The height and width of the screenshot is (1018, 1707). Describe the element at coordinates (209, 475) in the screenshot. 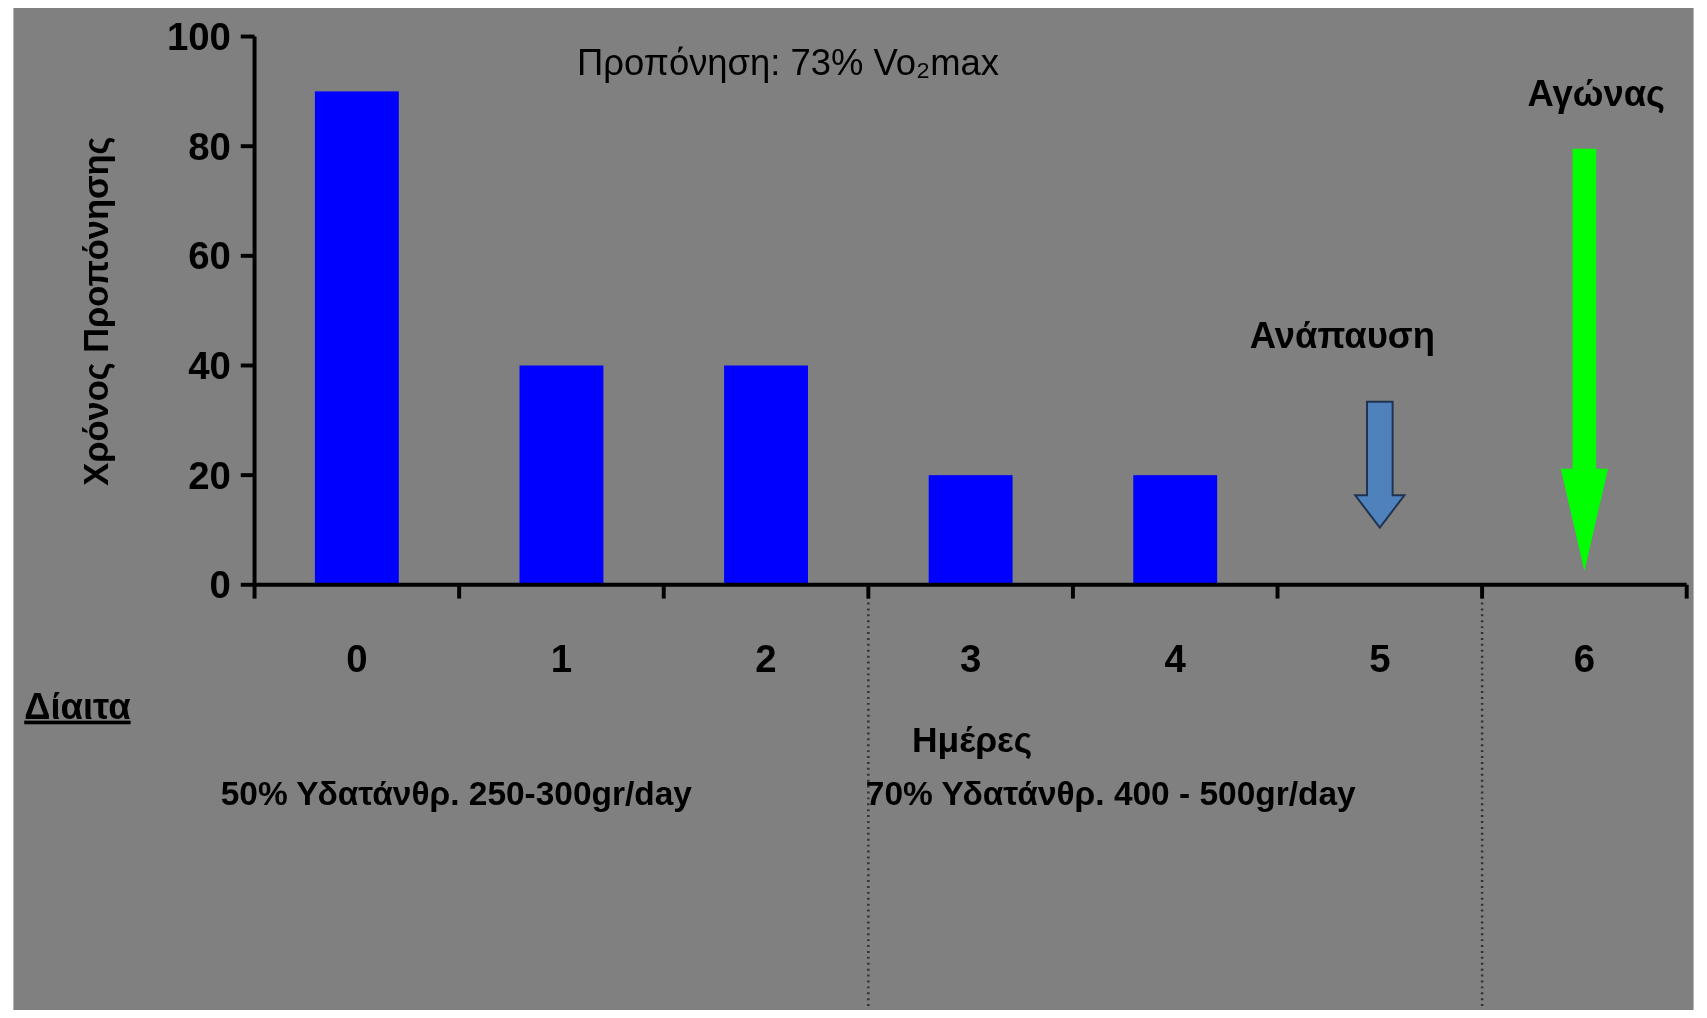

I see `y-tick-label: 20` at that location.